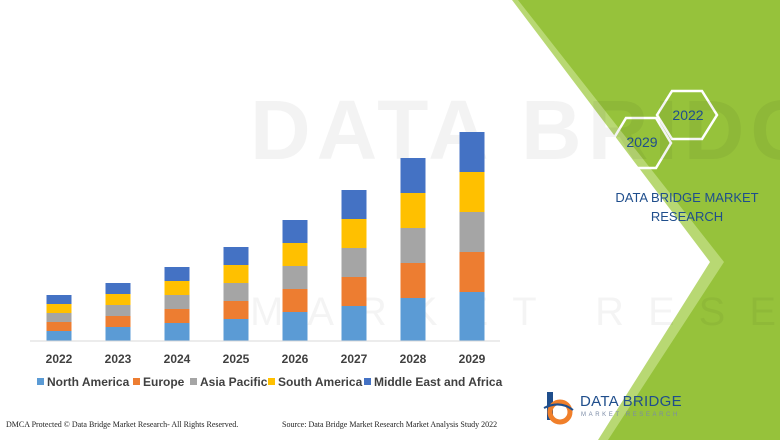 The image size is (780, 440). What do you see at coordinates (472, 192) in the screenshot?
I see `bar-south-america-2029` at bounding box center [472, 192].